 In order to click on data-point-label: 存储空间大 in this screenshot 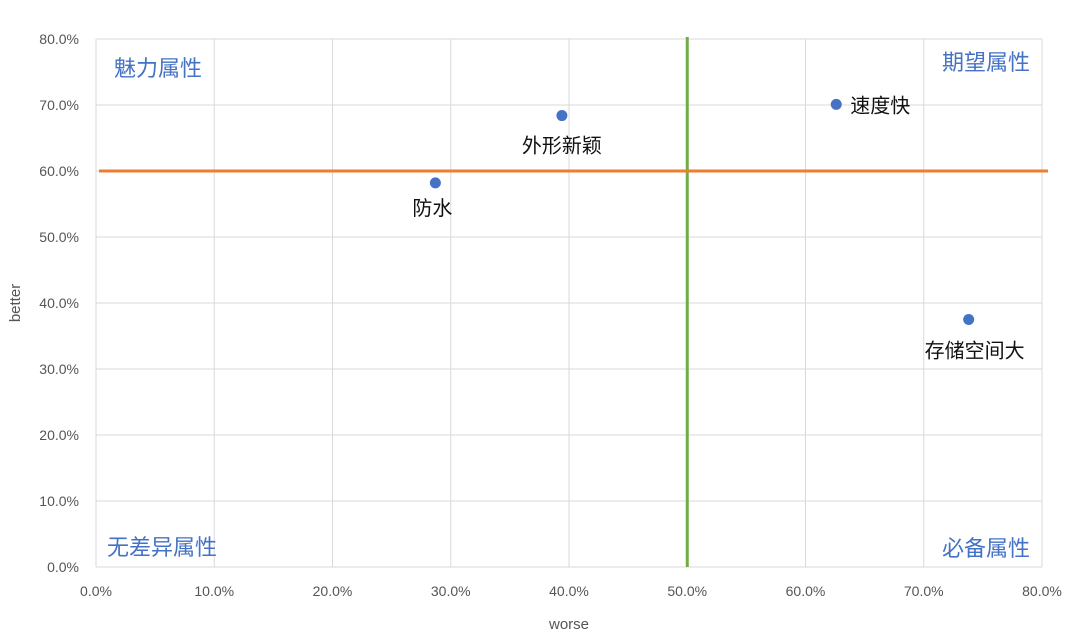, I will do `click(975, 351)`.